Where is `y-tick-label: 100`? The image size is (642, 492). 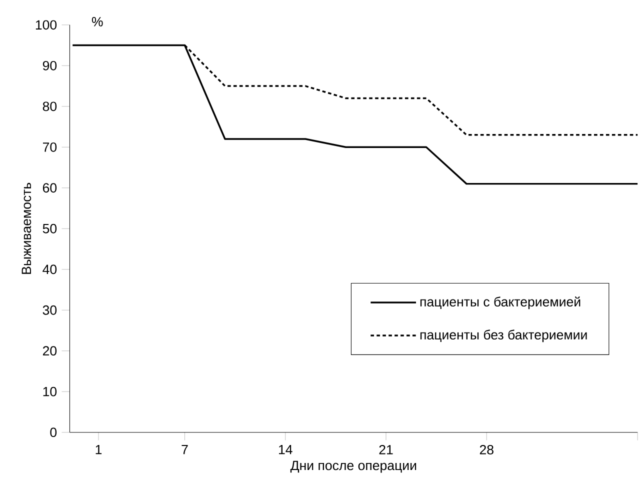 y-tick-label: 100 is located at coordinates (46, 25).